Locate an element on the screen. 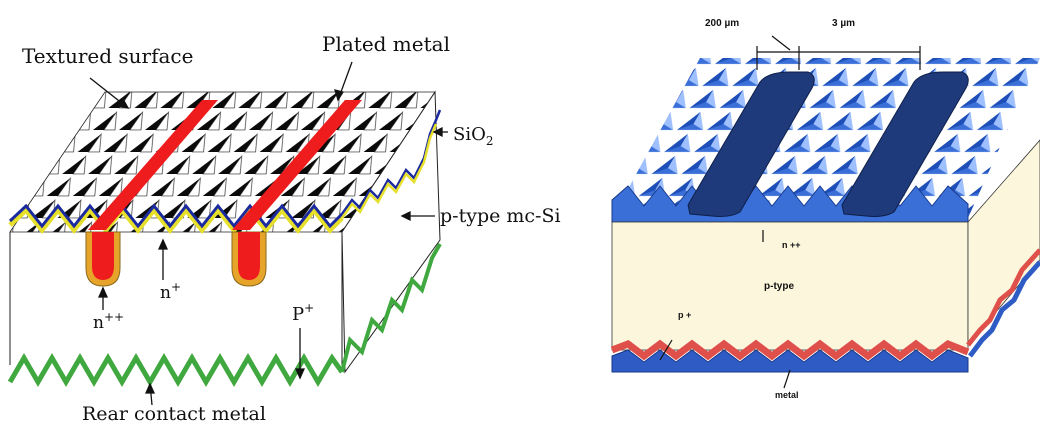 This screenshot has width=1040, height=423. label-n-plus-plus: n++ is located at coordinates (108, 321).